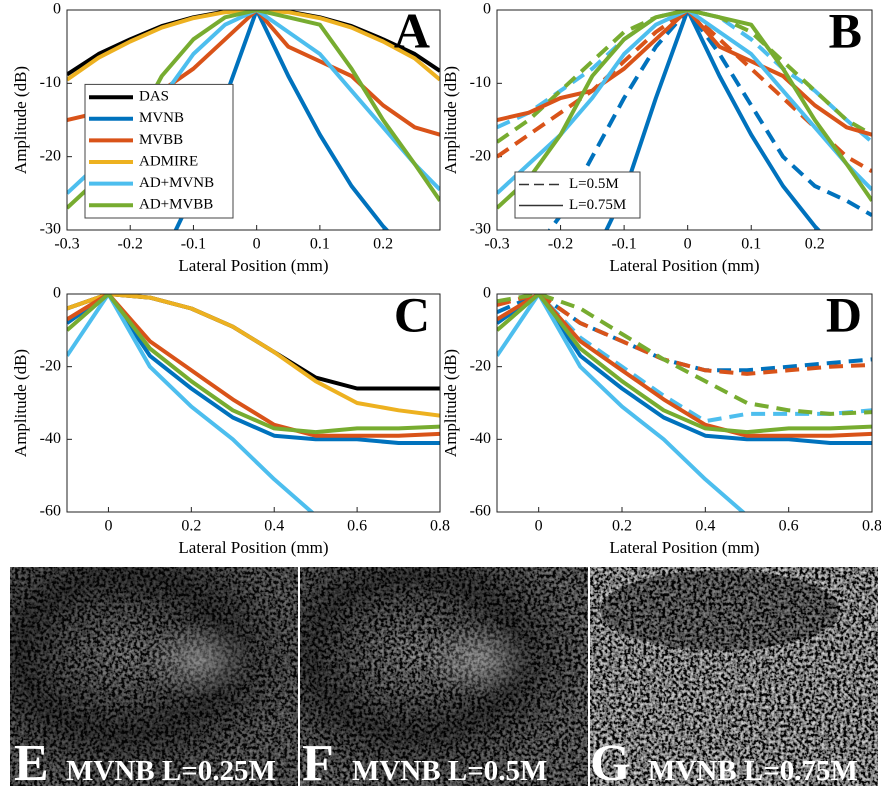 The image size is (881, 786). What do you see at coordinates (176, 205) in the screenshot?
I see `legend-label: AD+MVBB` at bounding box center [176, 205].